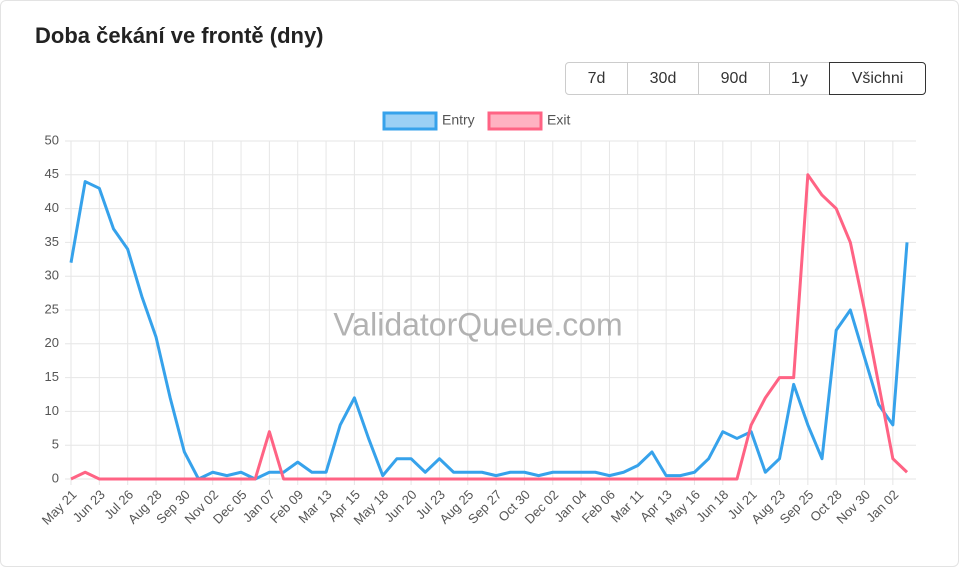 This screenshot has width=959, height=567. What do you see at coordinates (52, 308) in the screenshot?
I see `y-tick-label: 25` at bounding box center [52, 308].